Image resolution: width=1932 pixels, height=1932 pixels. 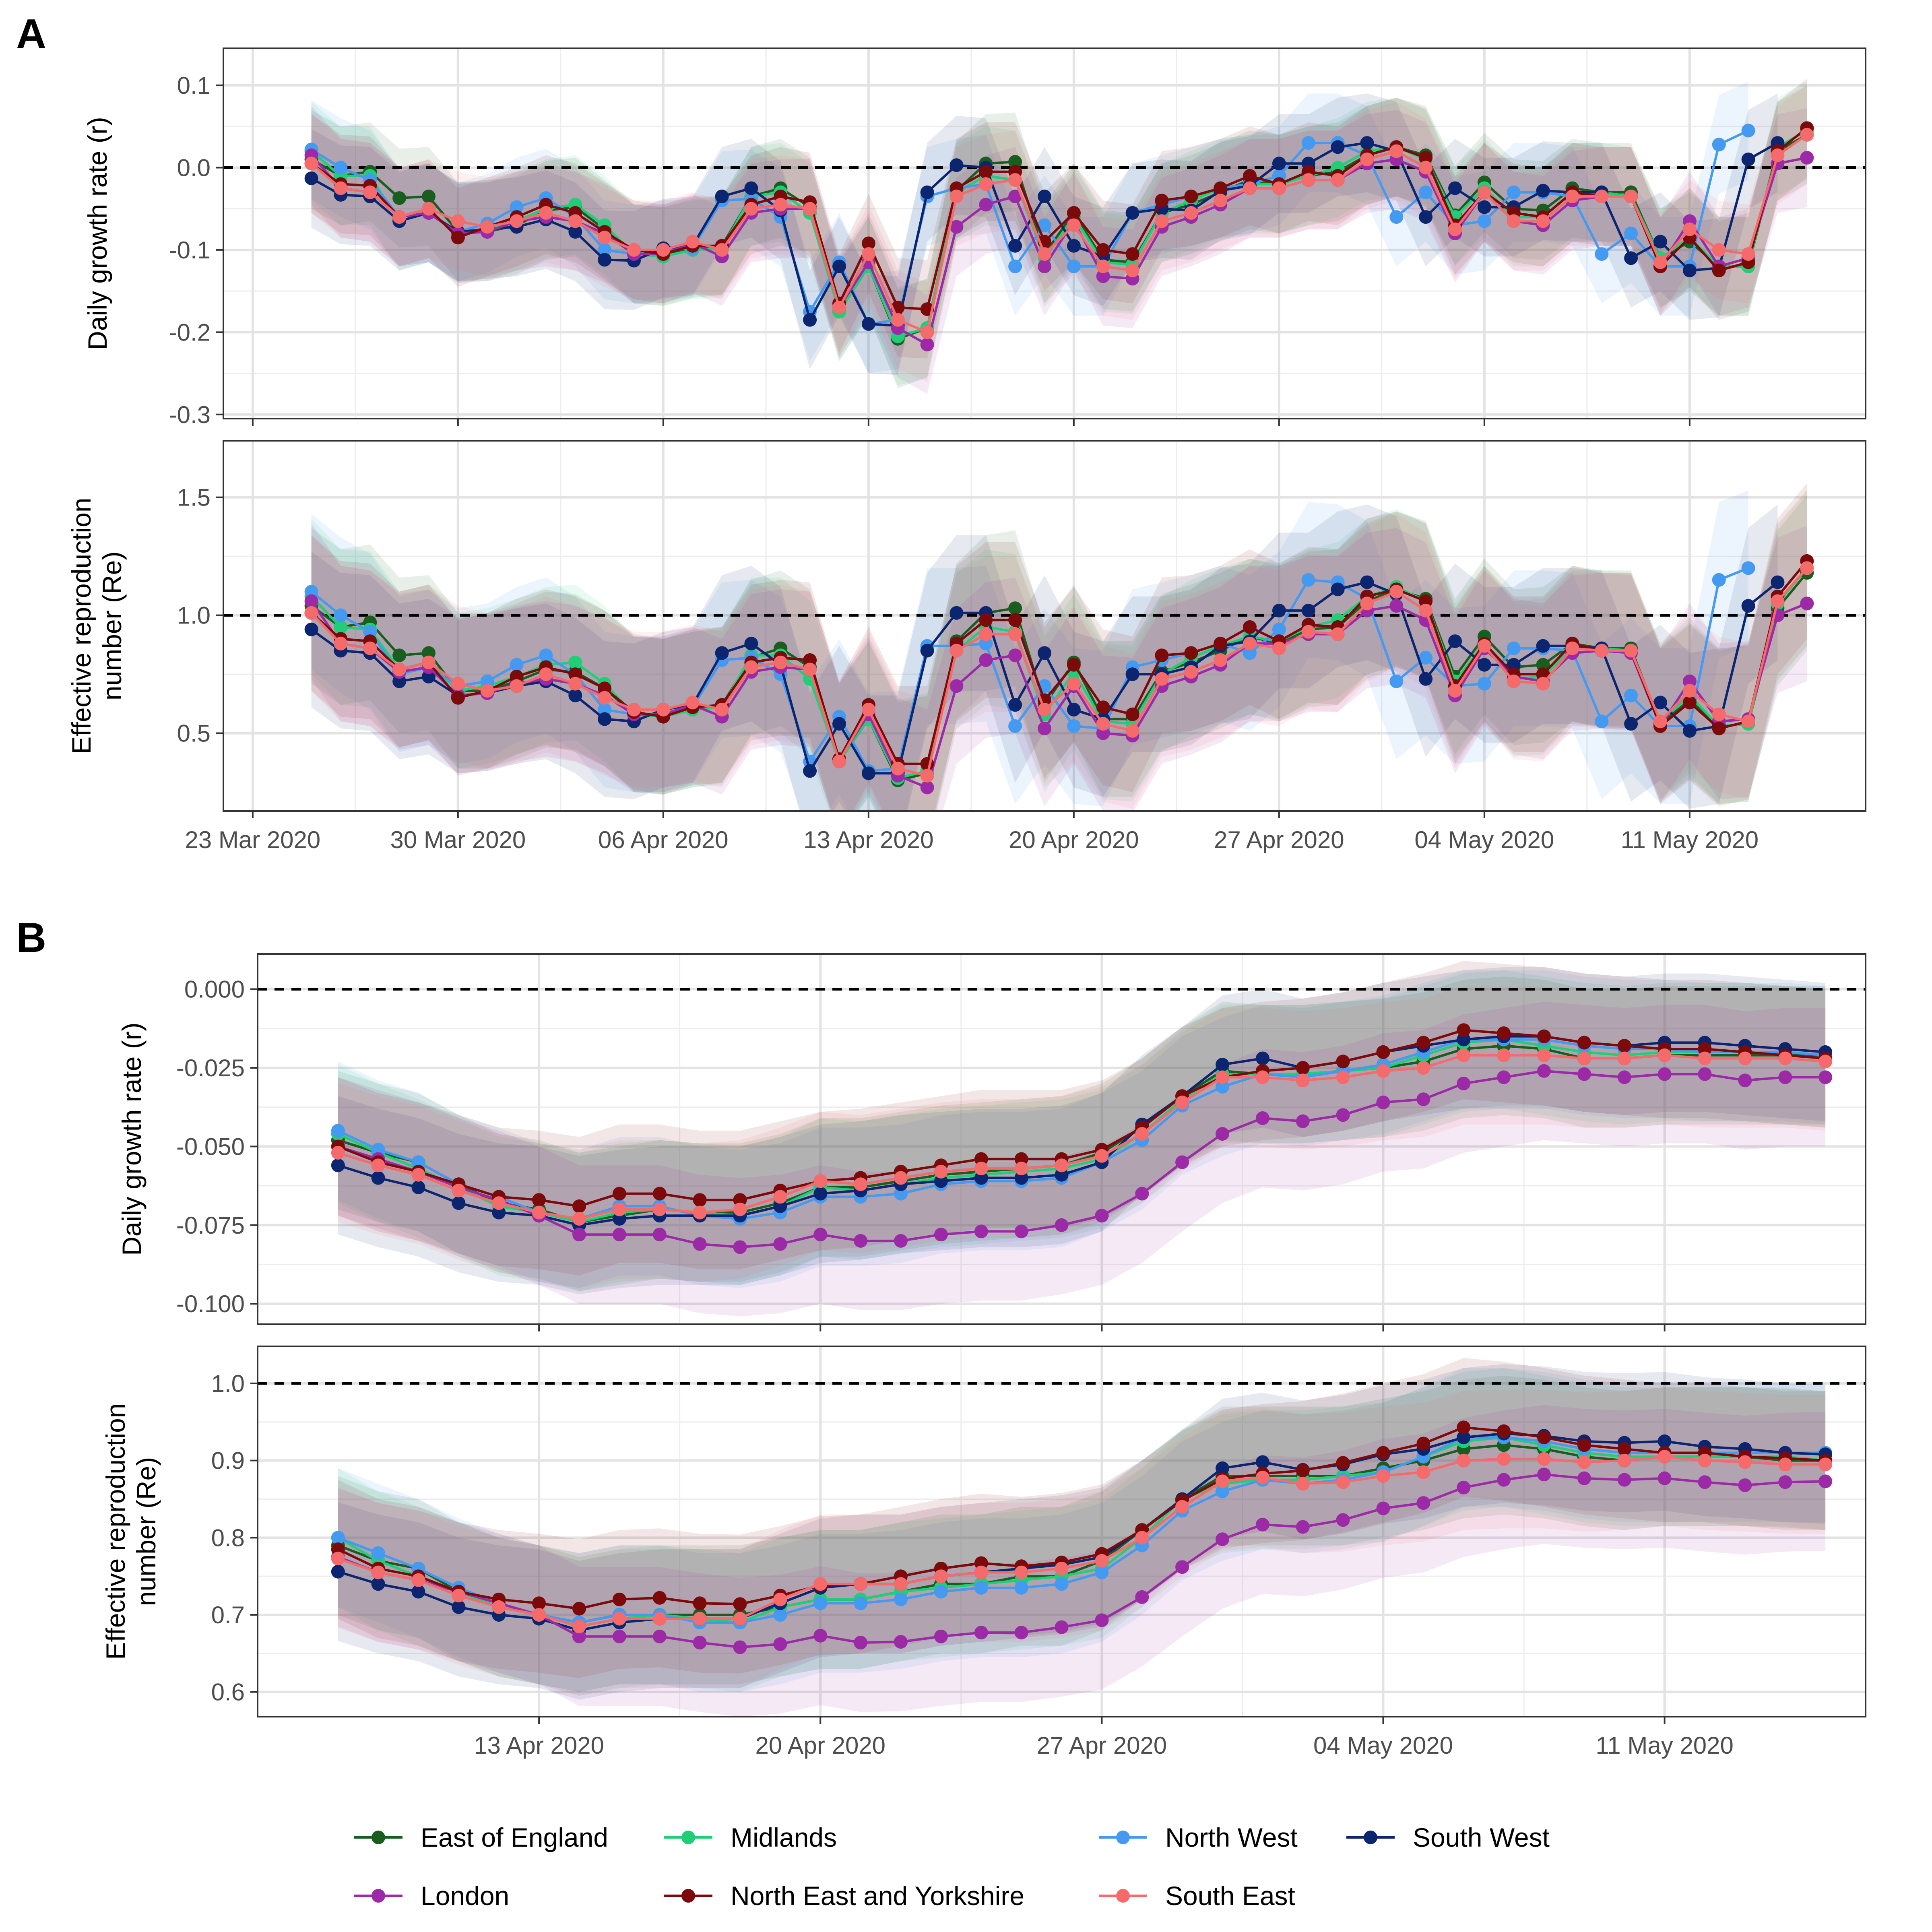 I want to click on y-axis-b-re: 1.0 0.9 0.8 0.7 0.6, so click(x=234, y=1538).